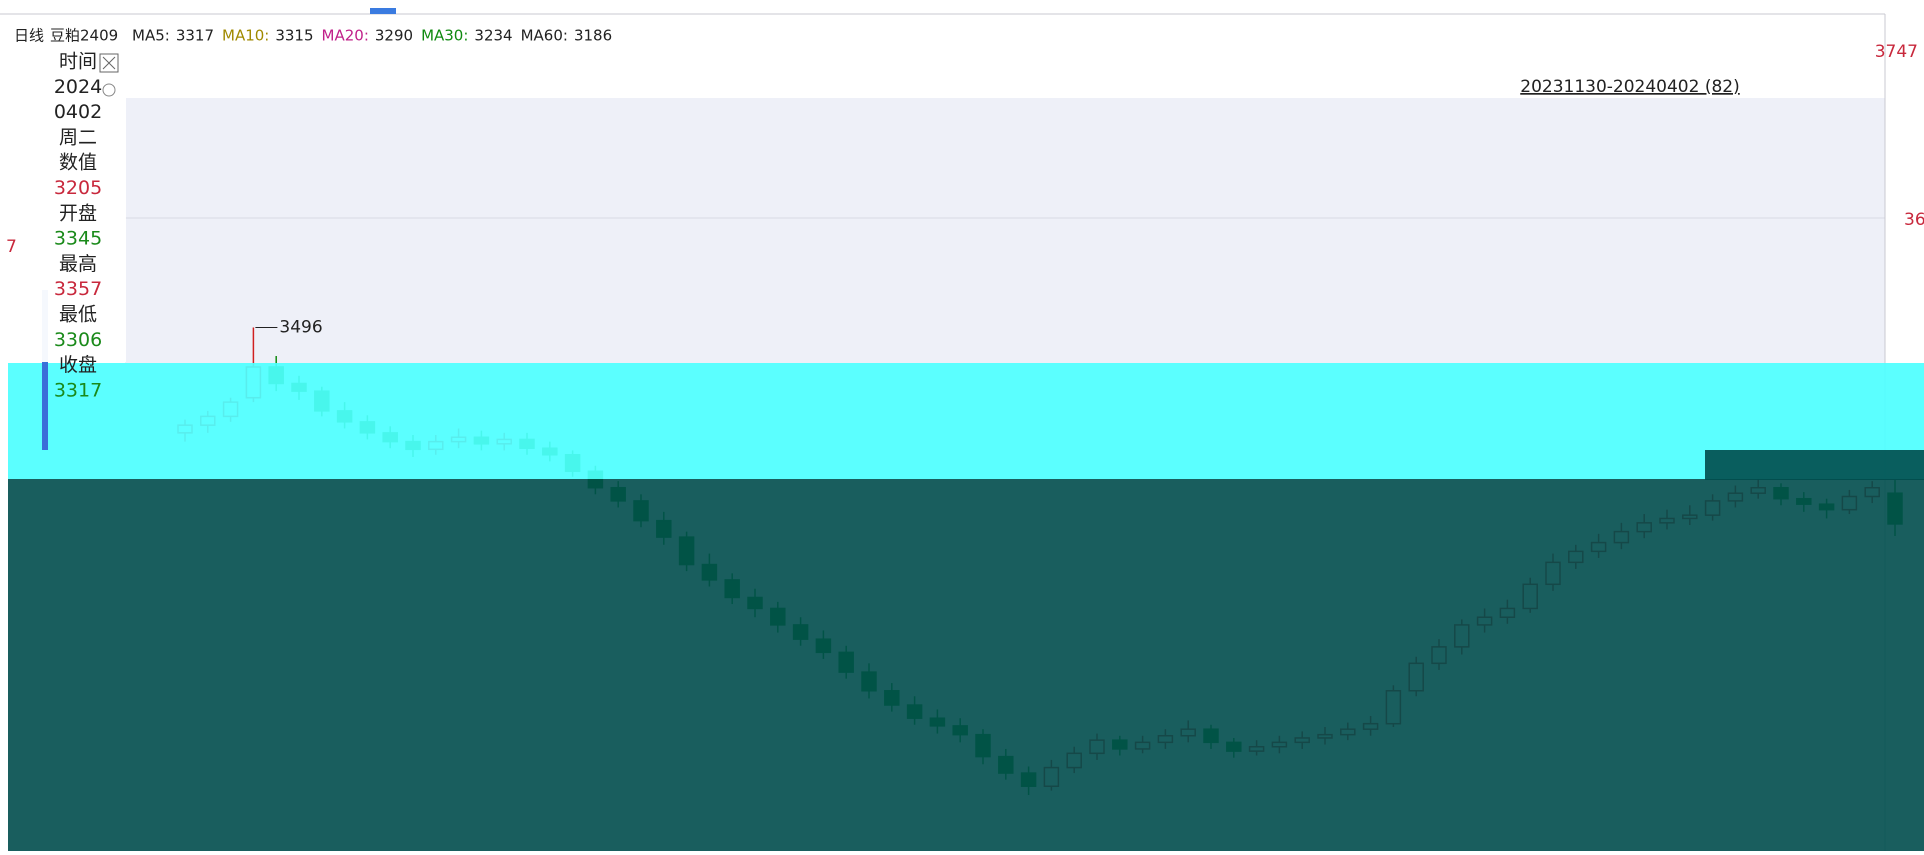 This screenshot has height=855, width=1924. I want to click on price-label: 3747, so click(1896, 52).